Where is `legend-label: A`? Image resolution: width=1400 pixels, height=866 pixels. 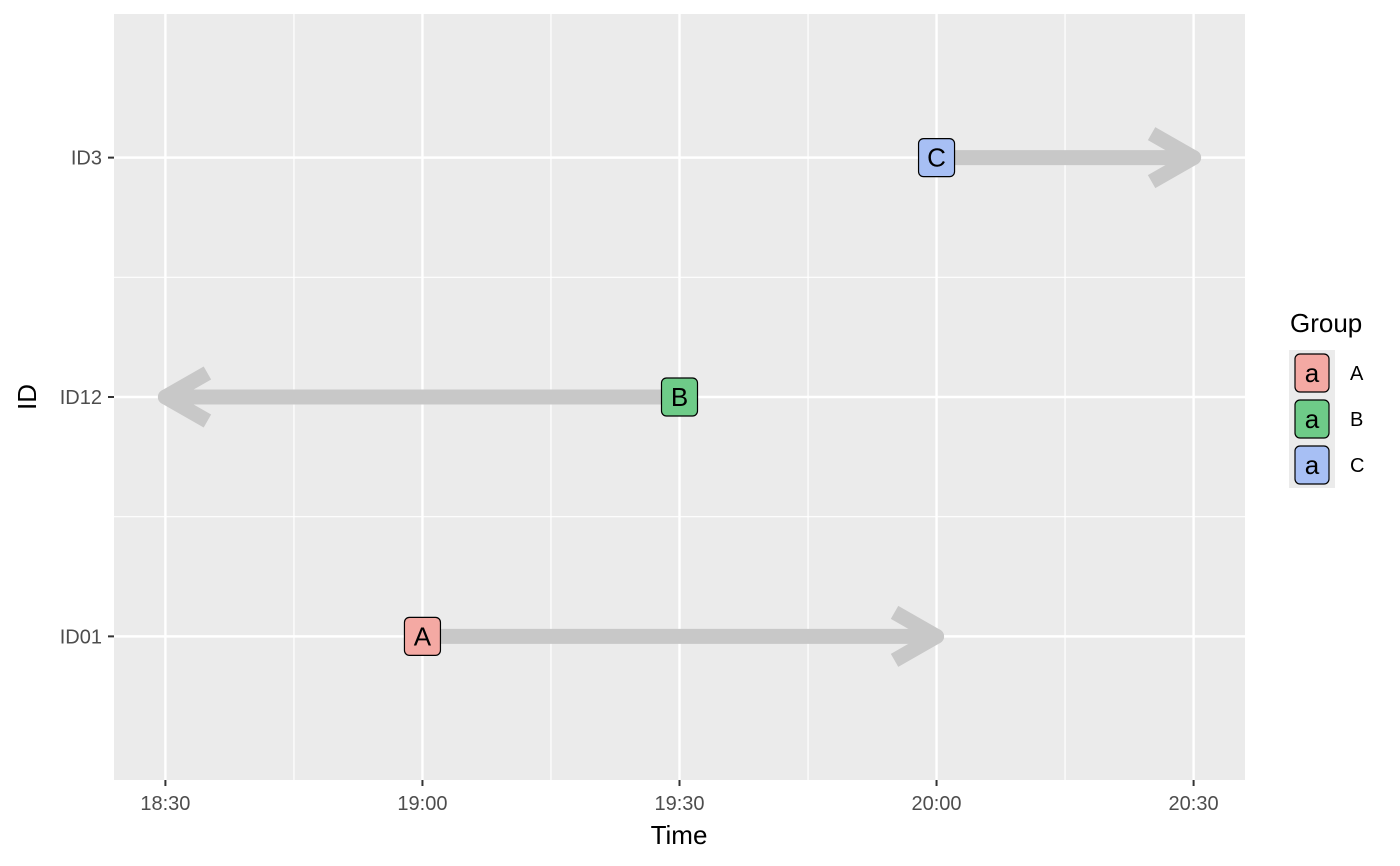
legend-label: A is located at coordinates (1357, 374).